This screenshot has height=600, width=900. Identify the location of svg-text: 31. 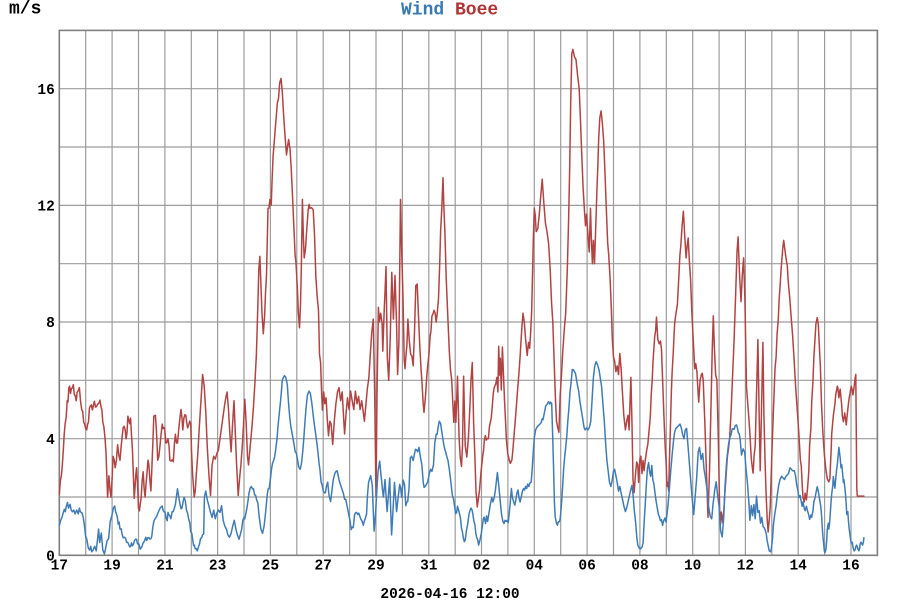
(429, 567).